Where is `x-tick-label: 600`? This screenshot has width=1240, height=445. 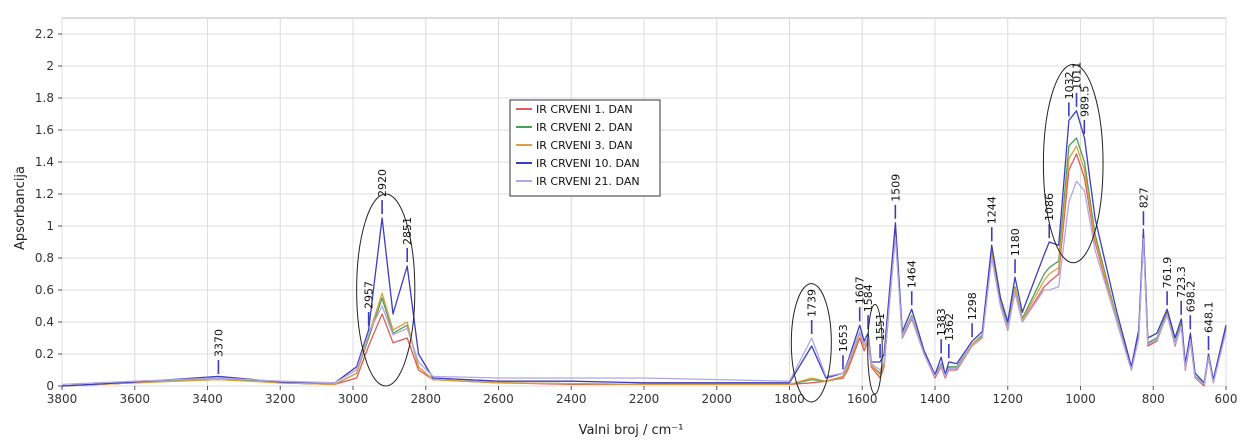
x-tick-label: 600 is located at coordinates (1226, 399).